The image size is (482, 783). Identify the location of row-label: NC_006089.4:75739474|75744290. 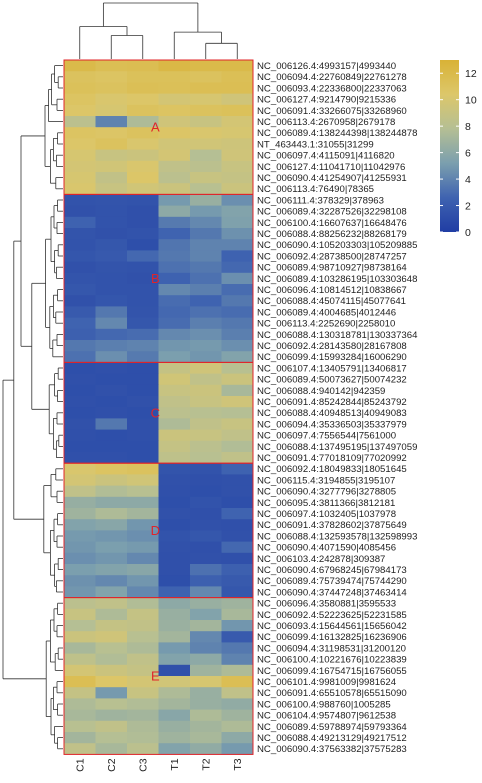
(332, 581).